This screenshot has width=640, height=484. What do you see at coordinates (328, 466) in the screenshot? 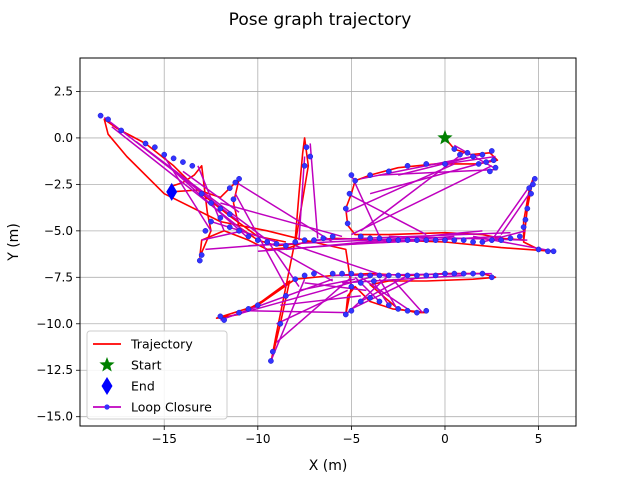
I see `x-axis-label: X (m)` at bounding box center [328, 466].